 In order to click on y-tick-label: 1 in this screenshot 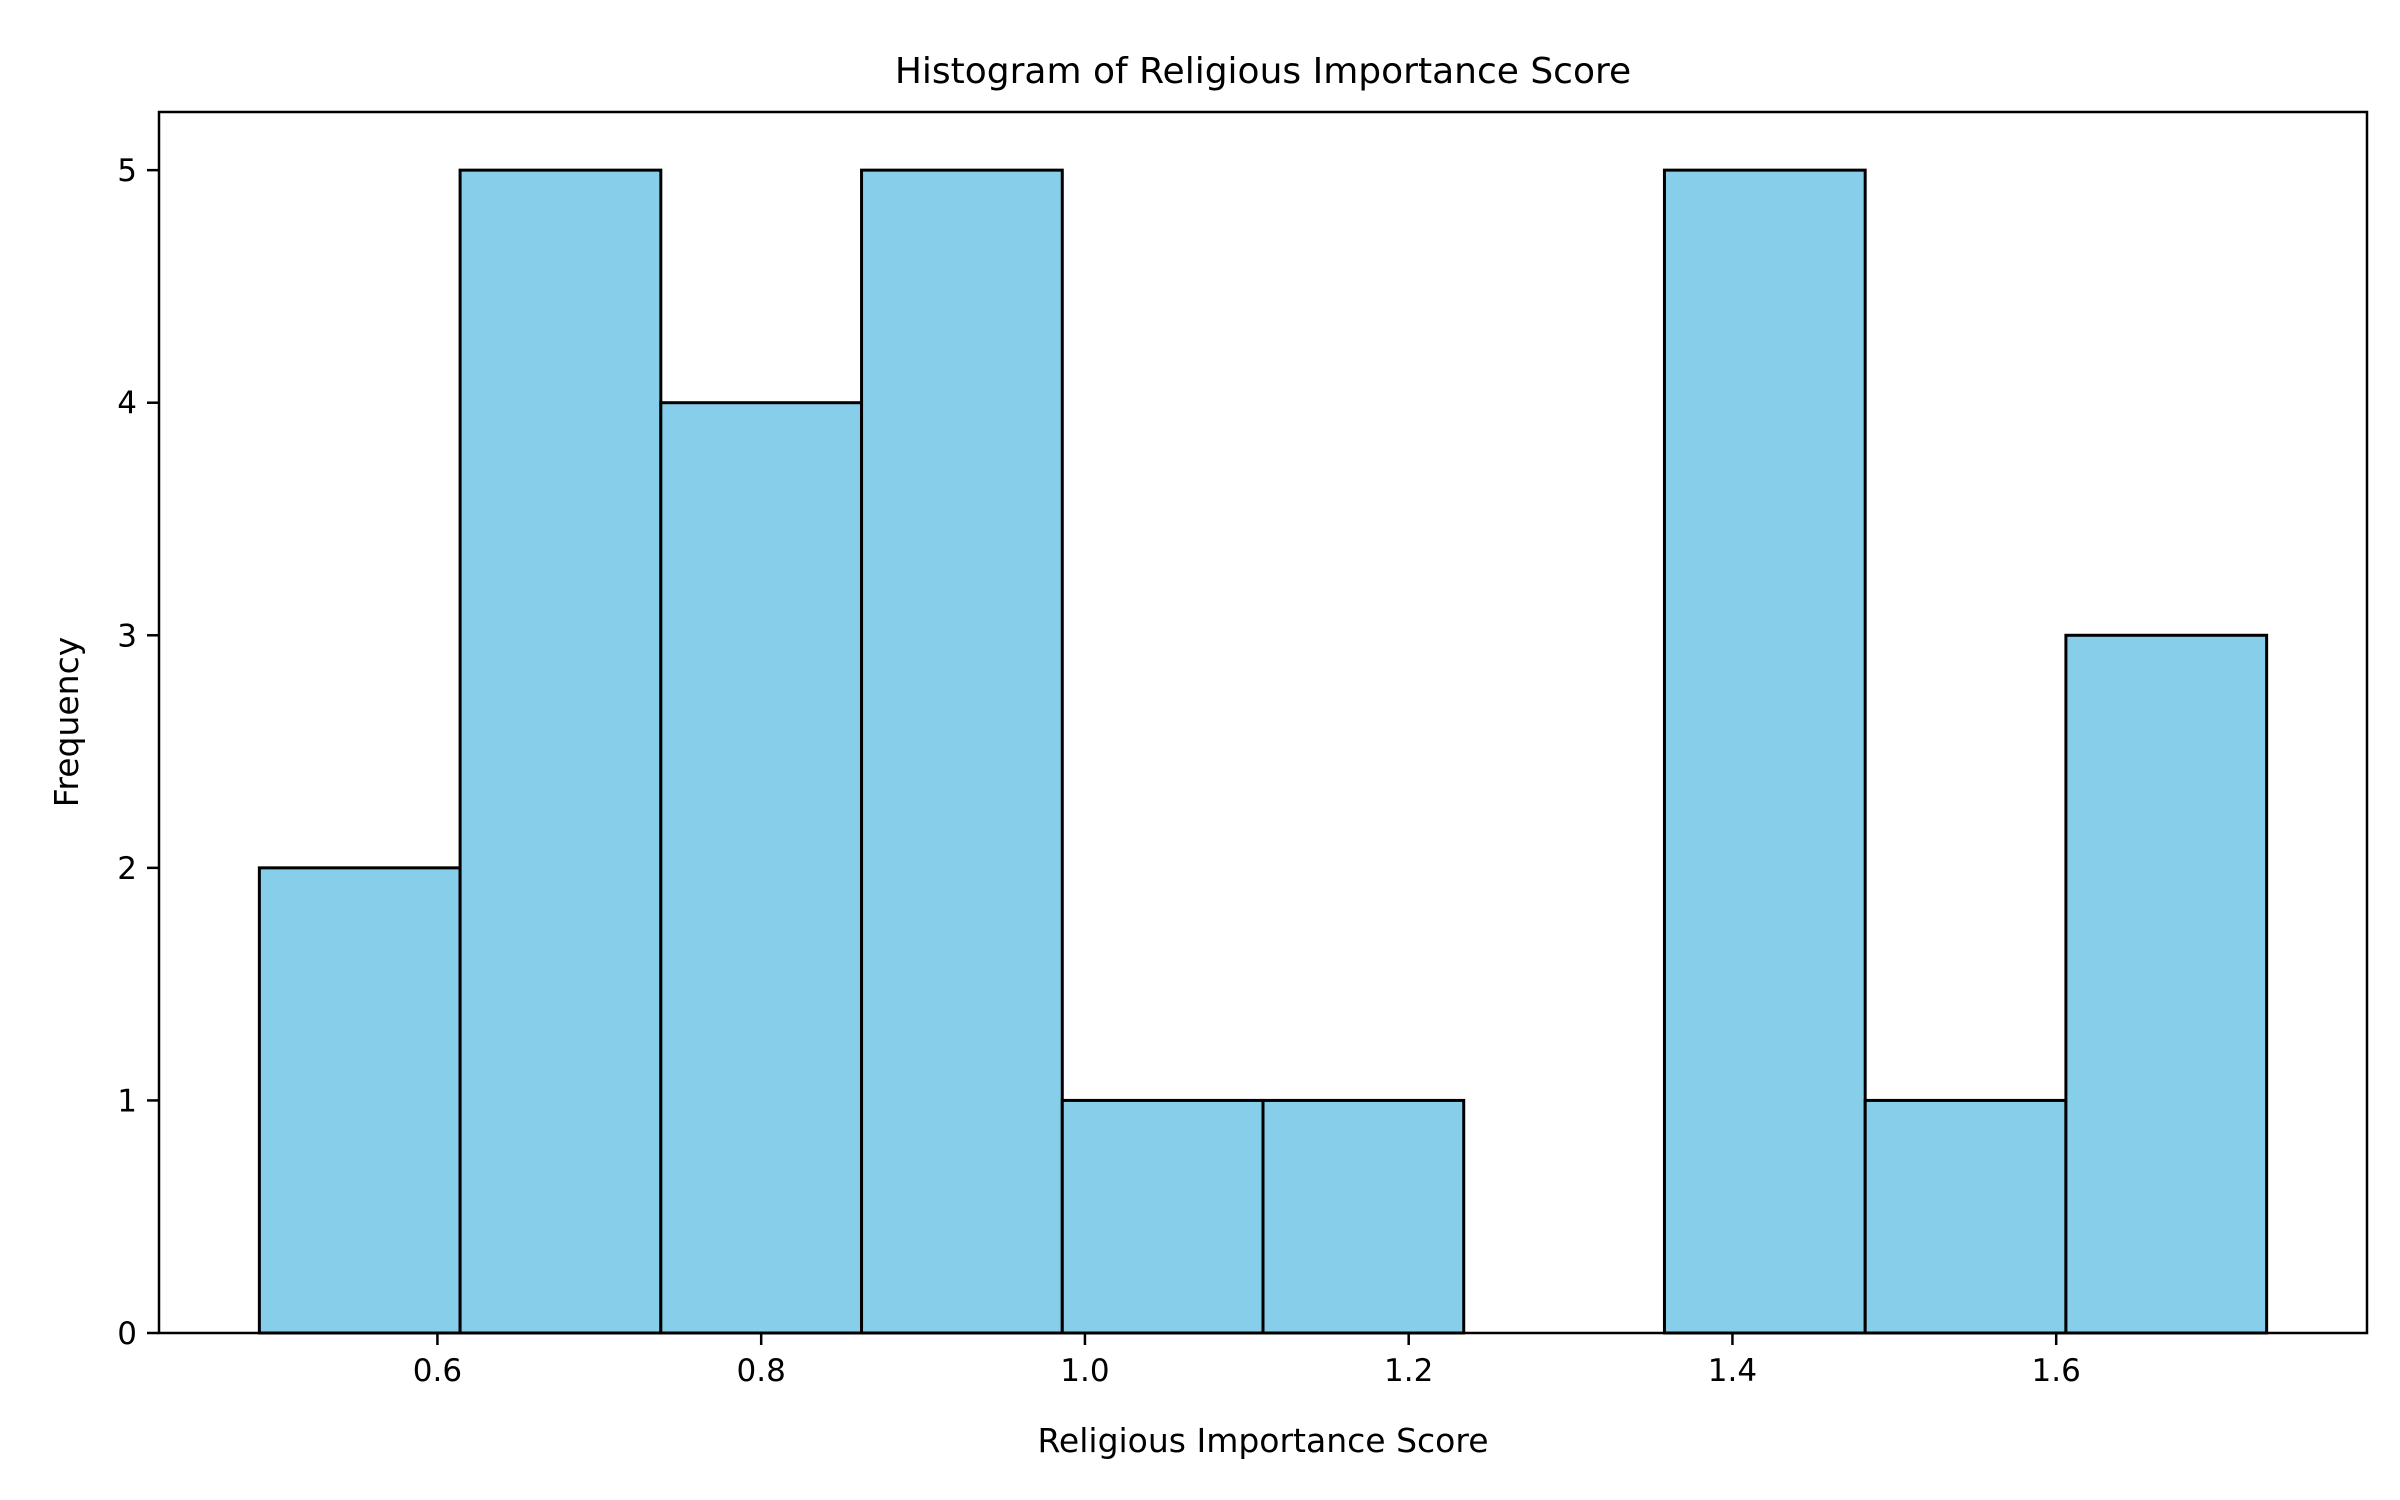, I will do `click(127, 1101)`.